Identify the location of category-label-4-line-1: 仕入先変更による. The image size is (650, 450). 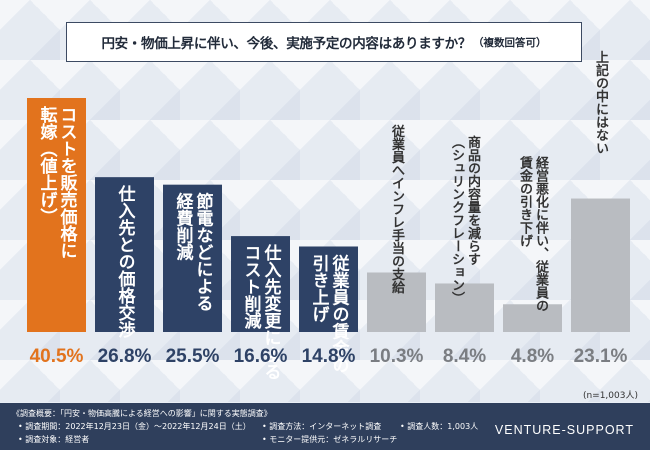
(272, 311).